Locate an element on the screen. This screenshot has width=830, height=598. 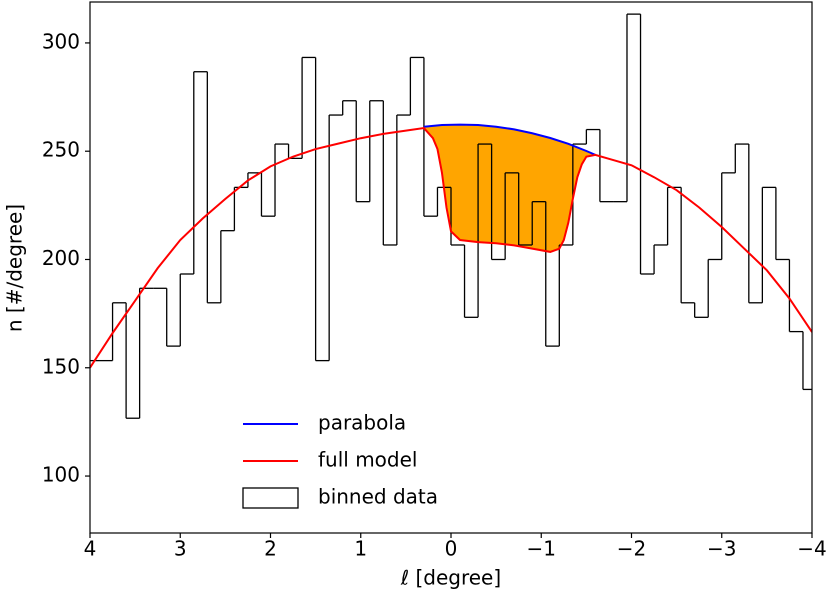
x-tick-label: 4 is located at coordinates (90, 549).